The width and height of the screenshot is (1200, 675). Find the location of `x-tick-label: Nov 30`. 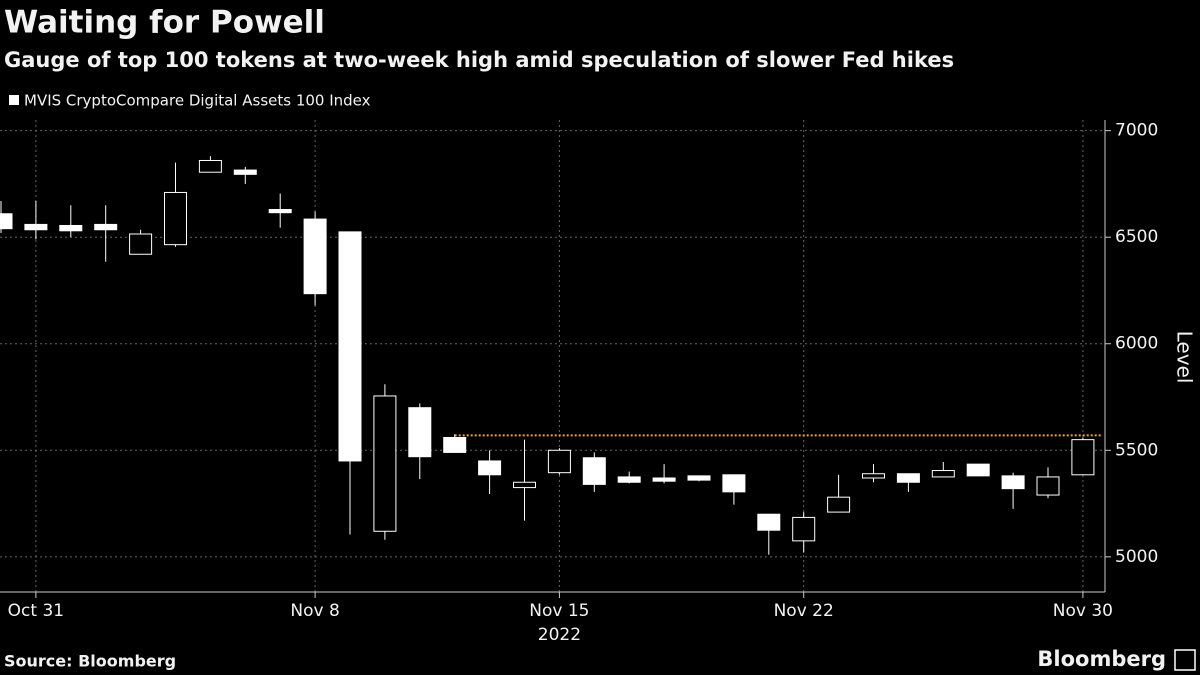

x-tick-label: Nov 30 is located at coordinates (1083, 611).